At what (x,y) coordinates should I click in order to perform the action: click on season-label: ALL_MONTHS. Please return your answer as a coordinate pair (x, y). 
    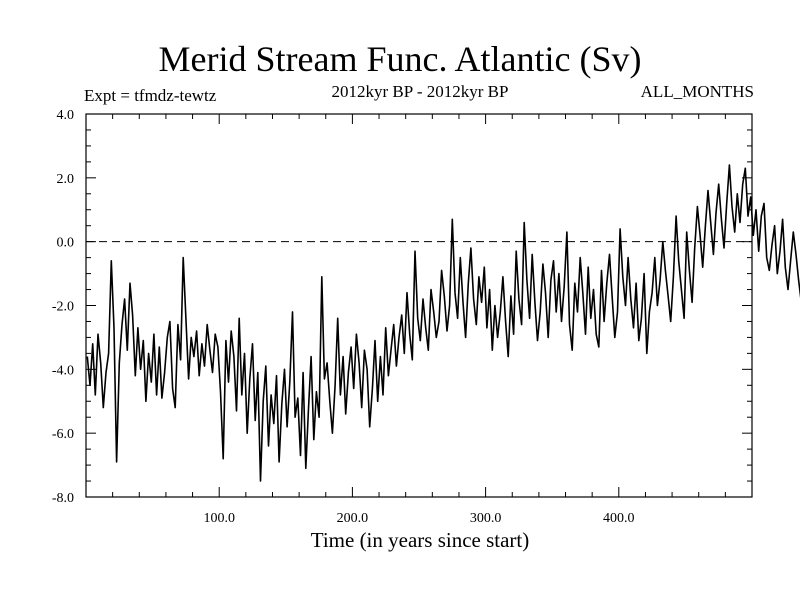
    Looking at the image, I should click on (697, 91).